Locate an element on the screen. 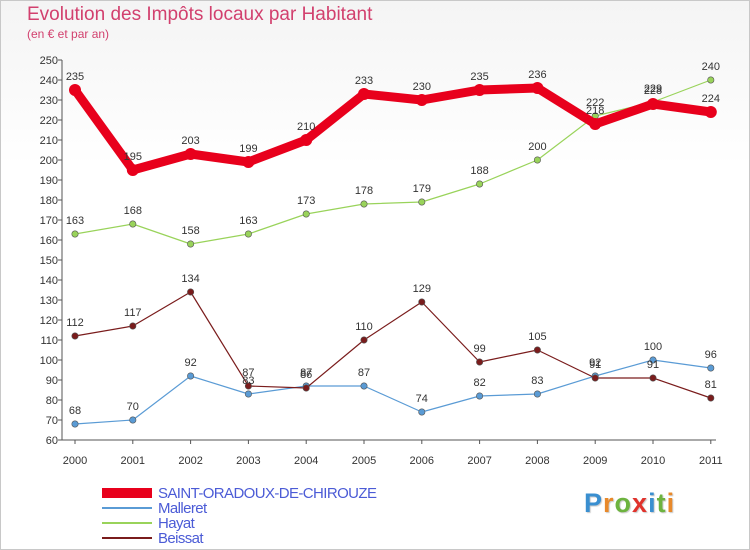 This screenshot has height=550, width=750. x-tick-label: 2001 is located at coordinates (133, 461).